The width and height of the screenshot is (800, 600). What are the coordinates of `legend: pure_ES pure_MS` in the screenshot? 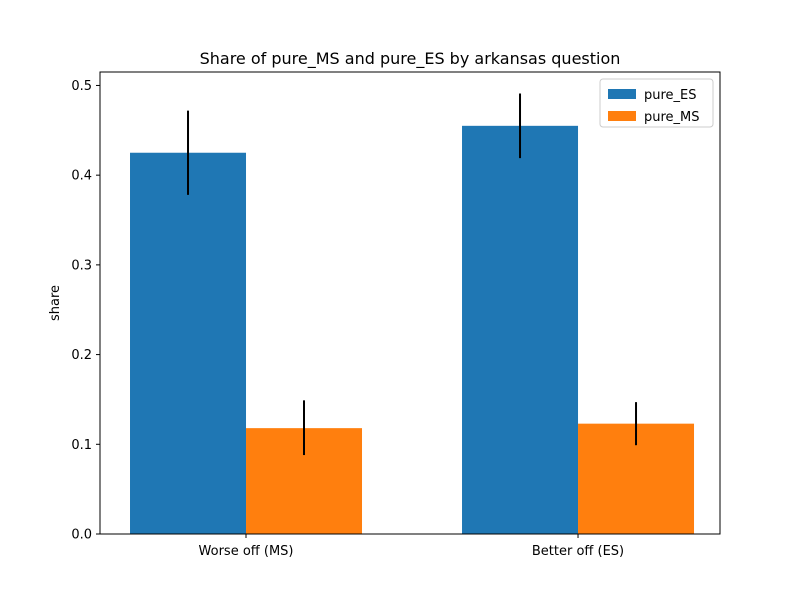 It's located at (656, 103).